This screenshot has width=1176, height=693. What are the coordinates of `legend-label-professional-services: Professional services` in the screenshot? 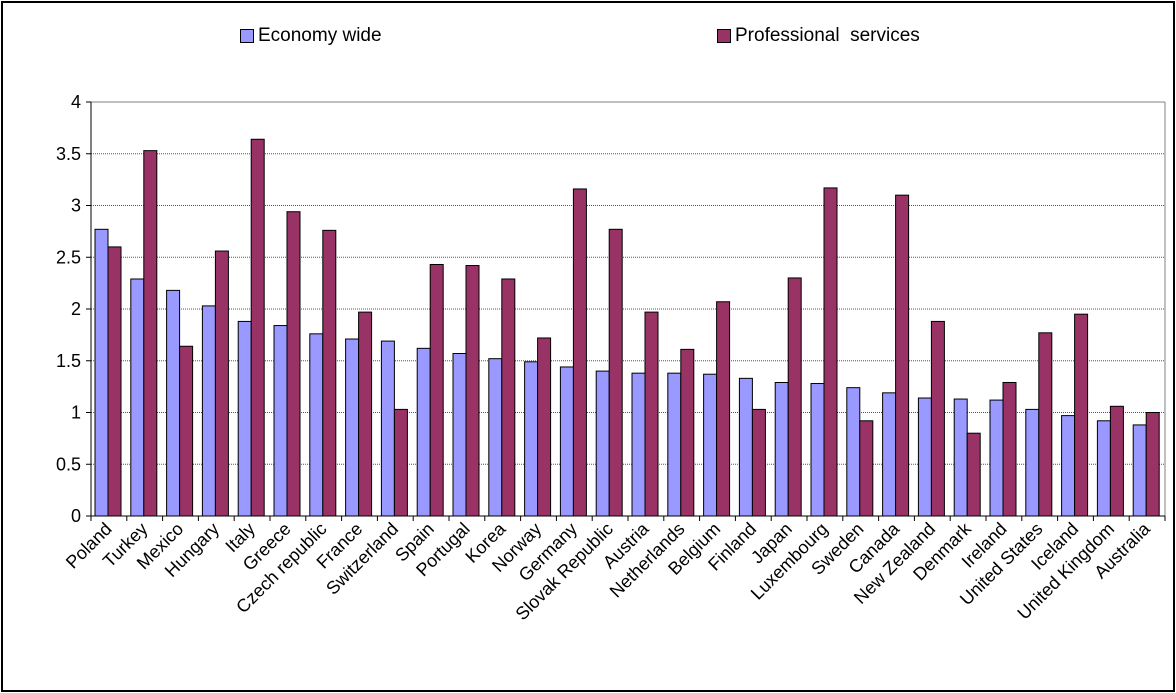 It's located at (827, 35).